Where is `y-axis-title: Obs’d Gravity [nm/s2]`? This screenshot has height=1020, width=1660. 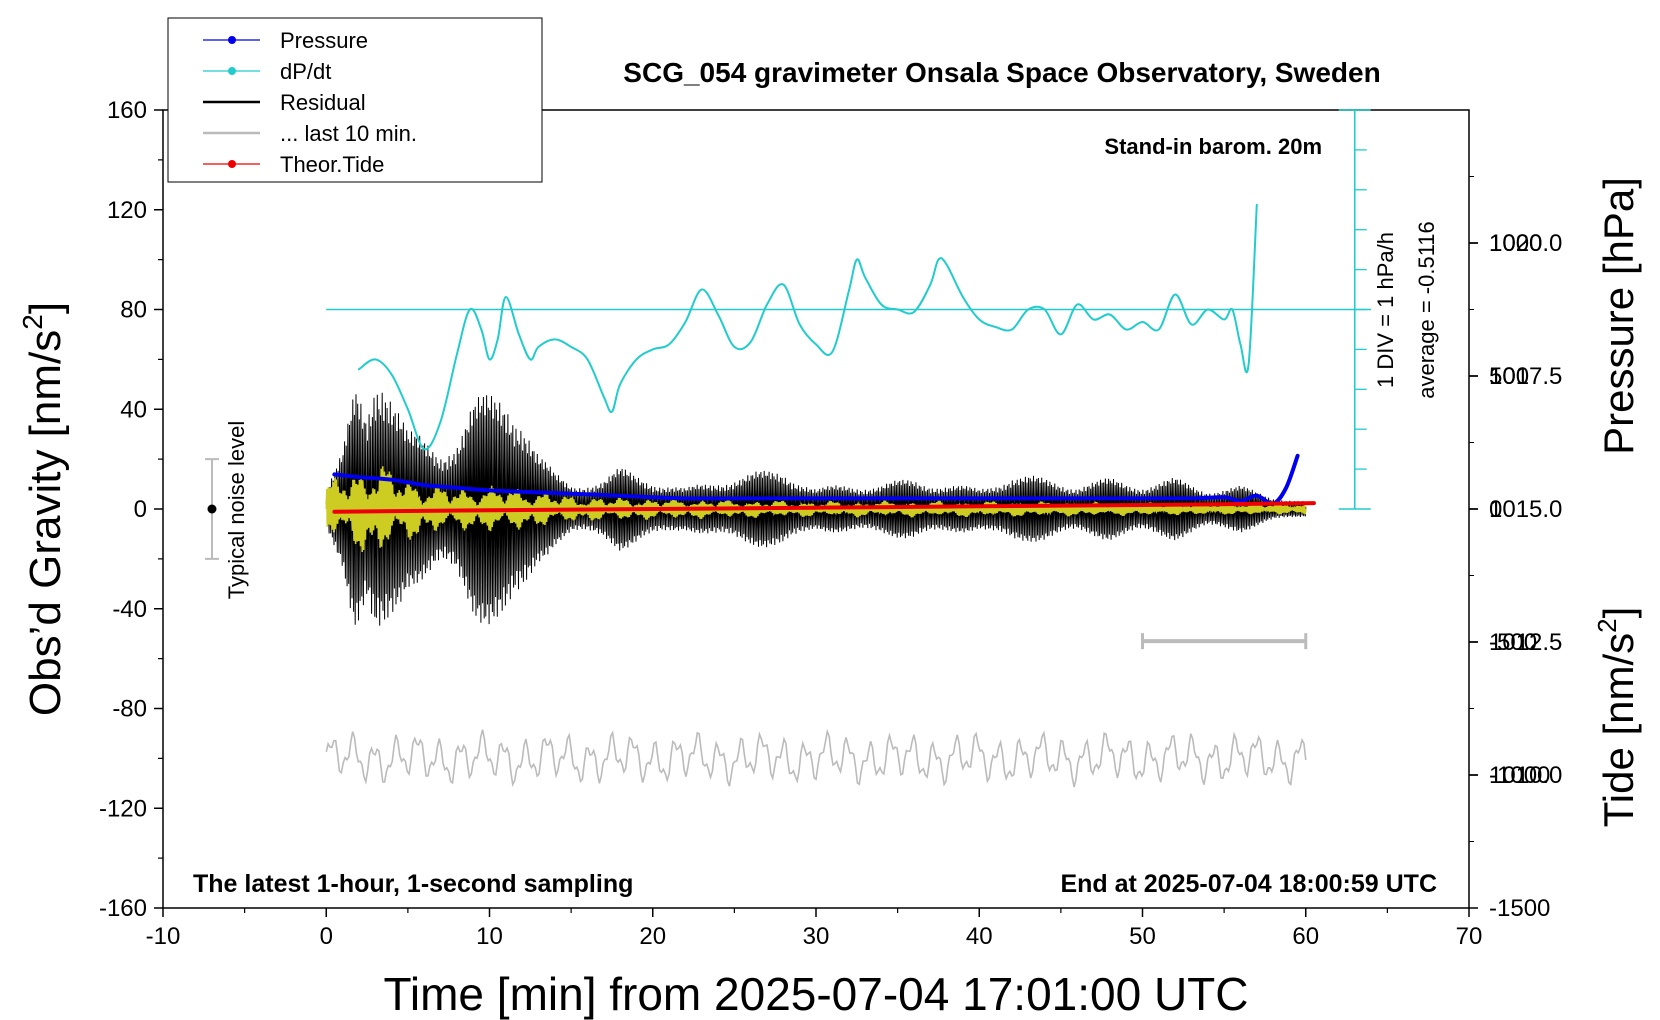
y-axis-title: Obs’d Gravity [nm/s2] is located at coordinates (43, 509).